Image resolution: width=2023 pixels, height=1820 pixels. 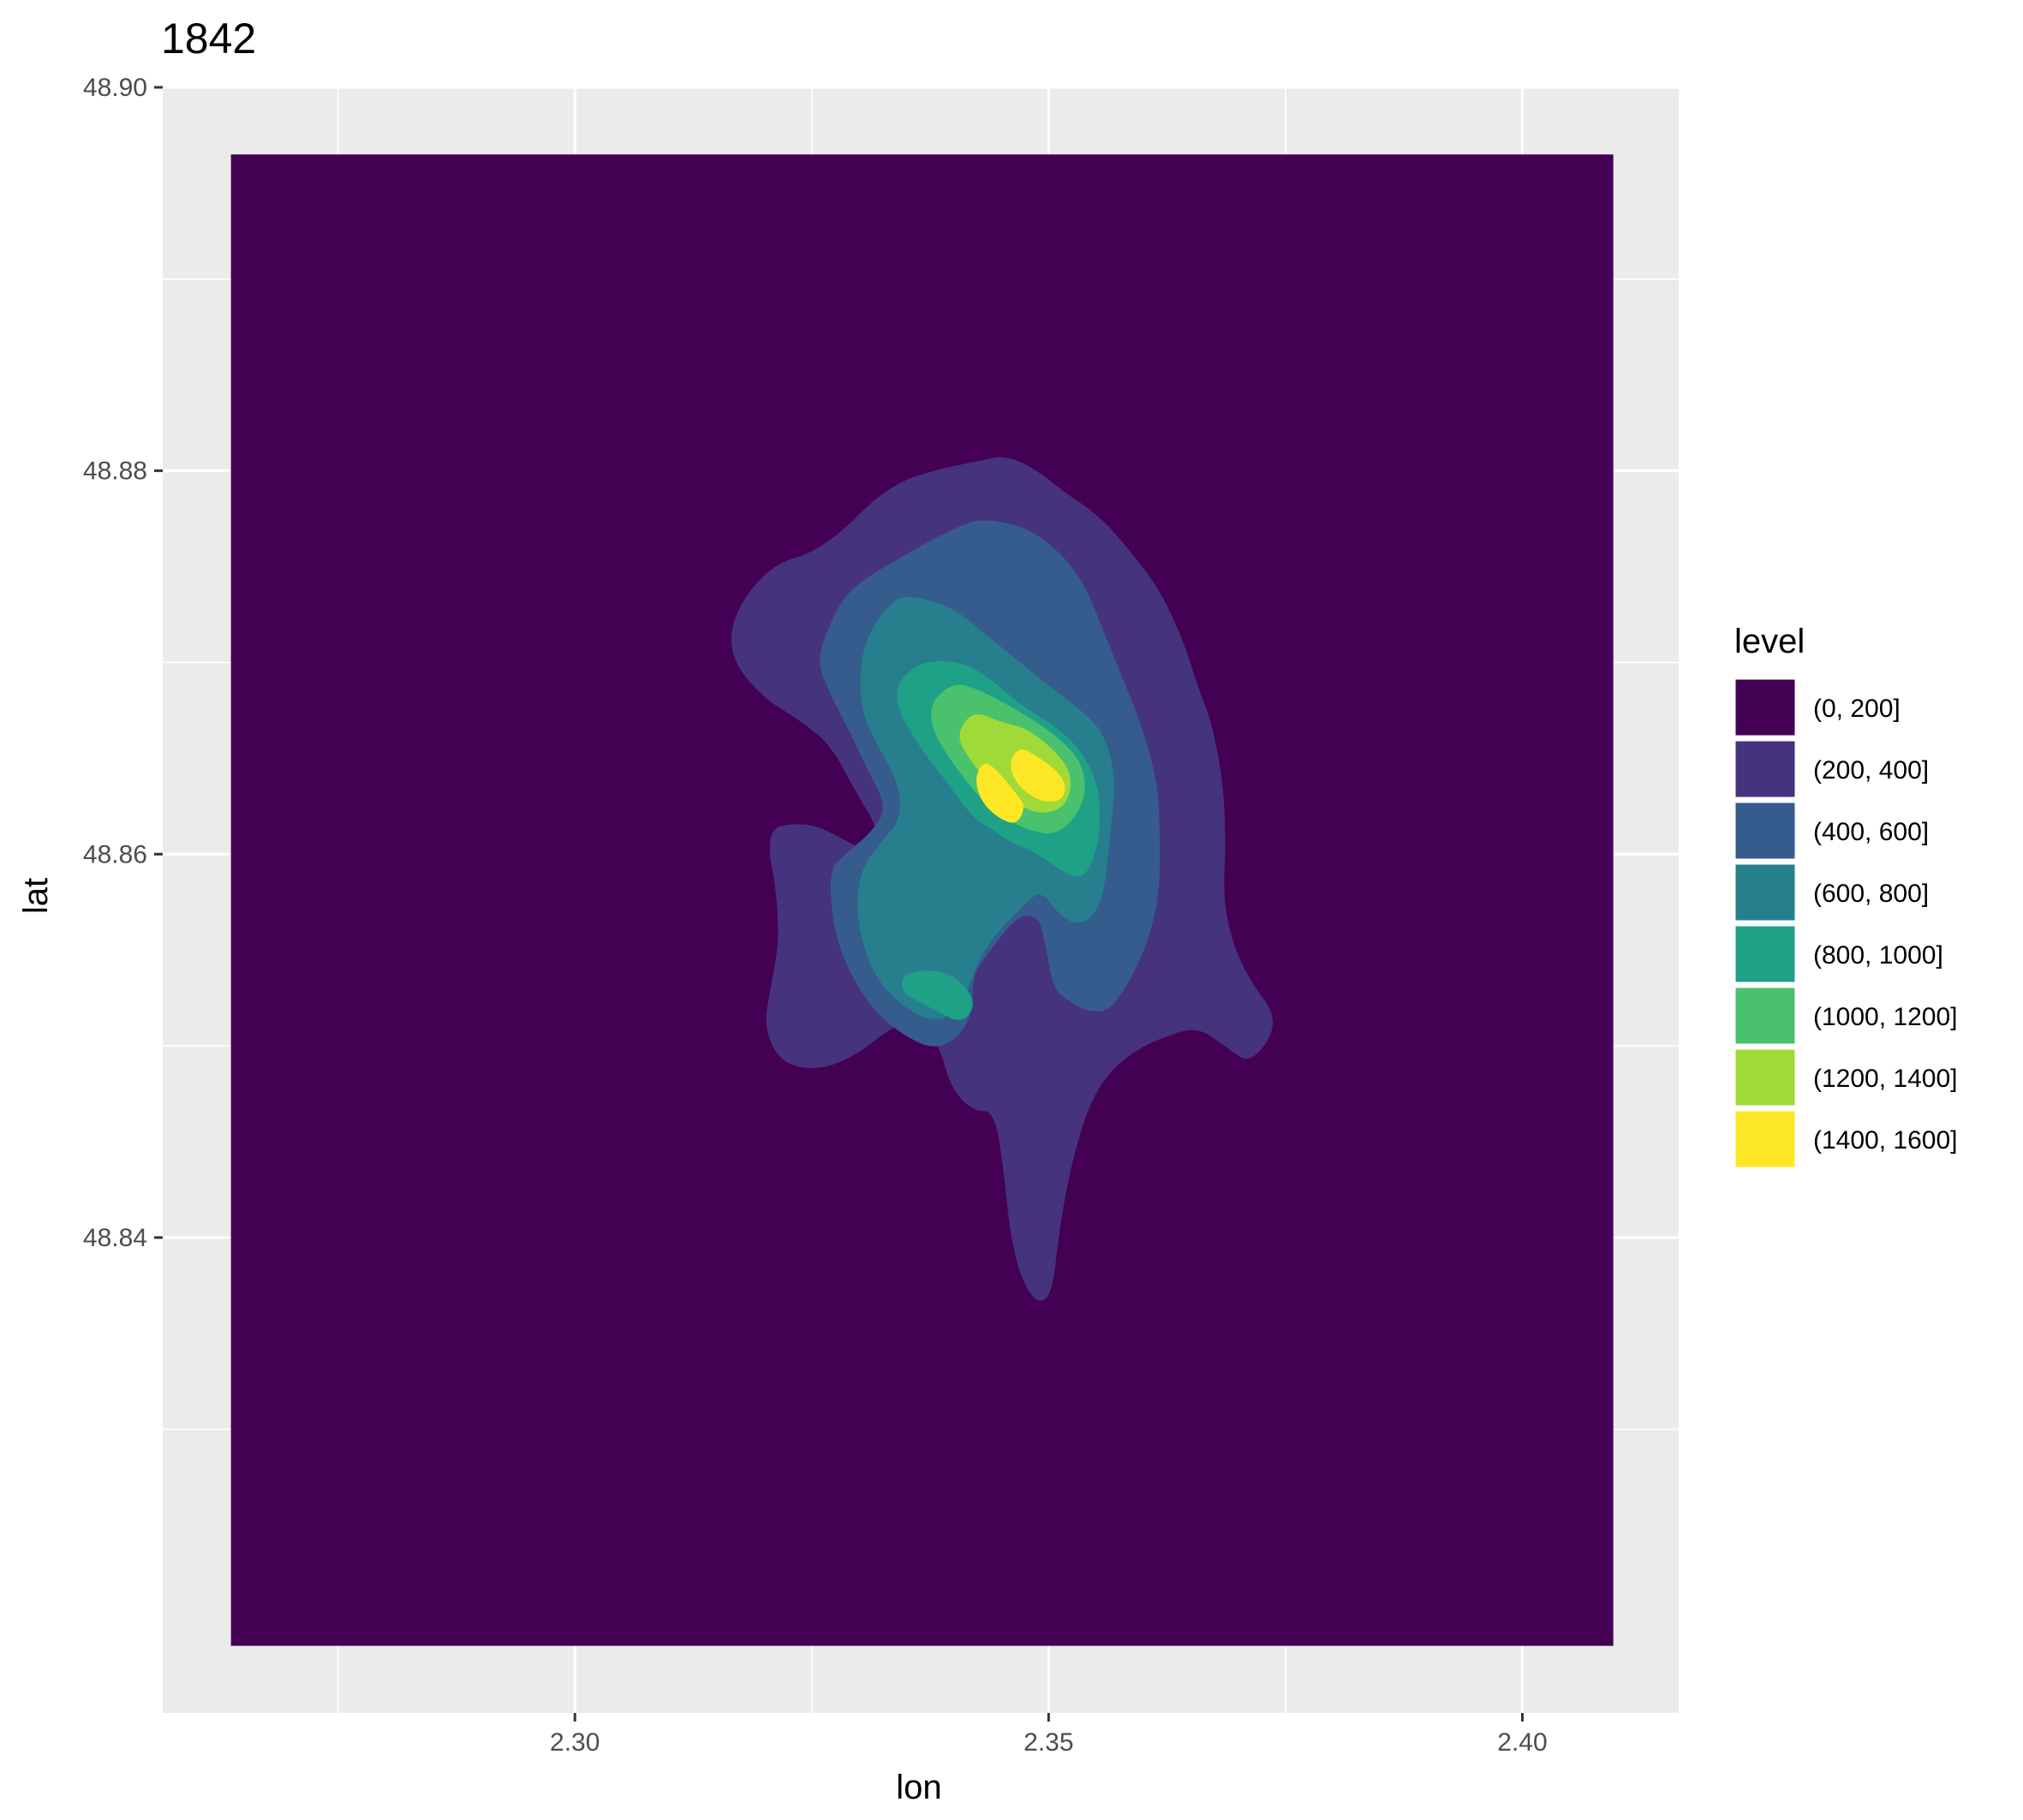 What do you see at coordinates (36, 896) in the screenshot?
I see `y-axis-title: lat` at bounding box center [36, 896].